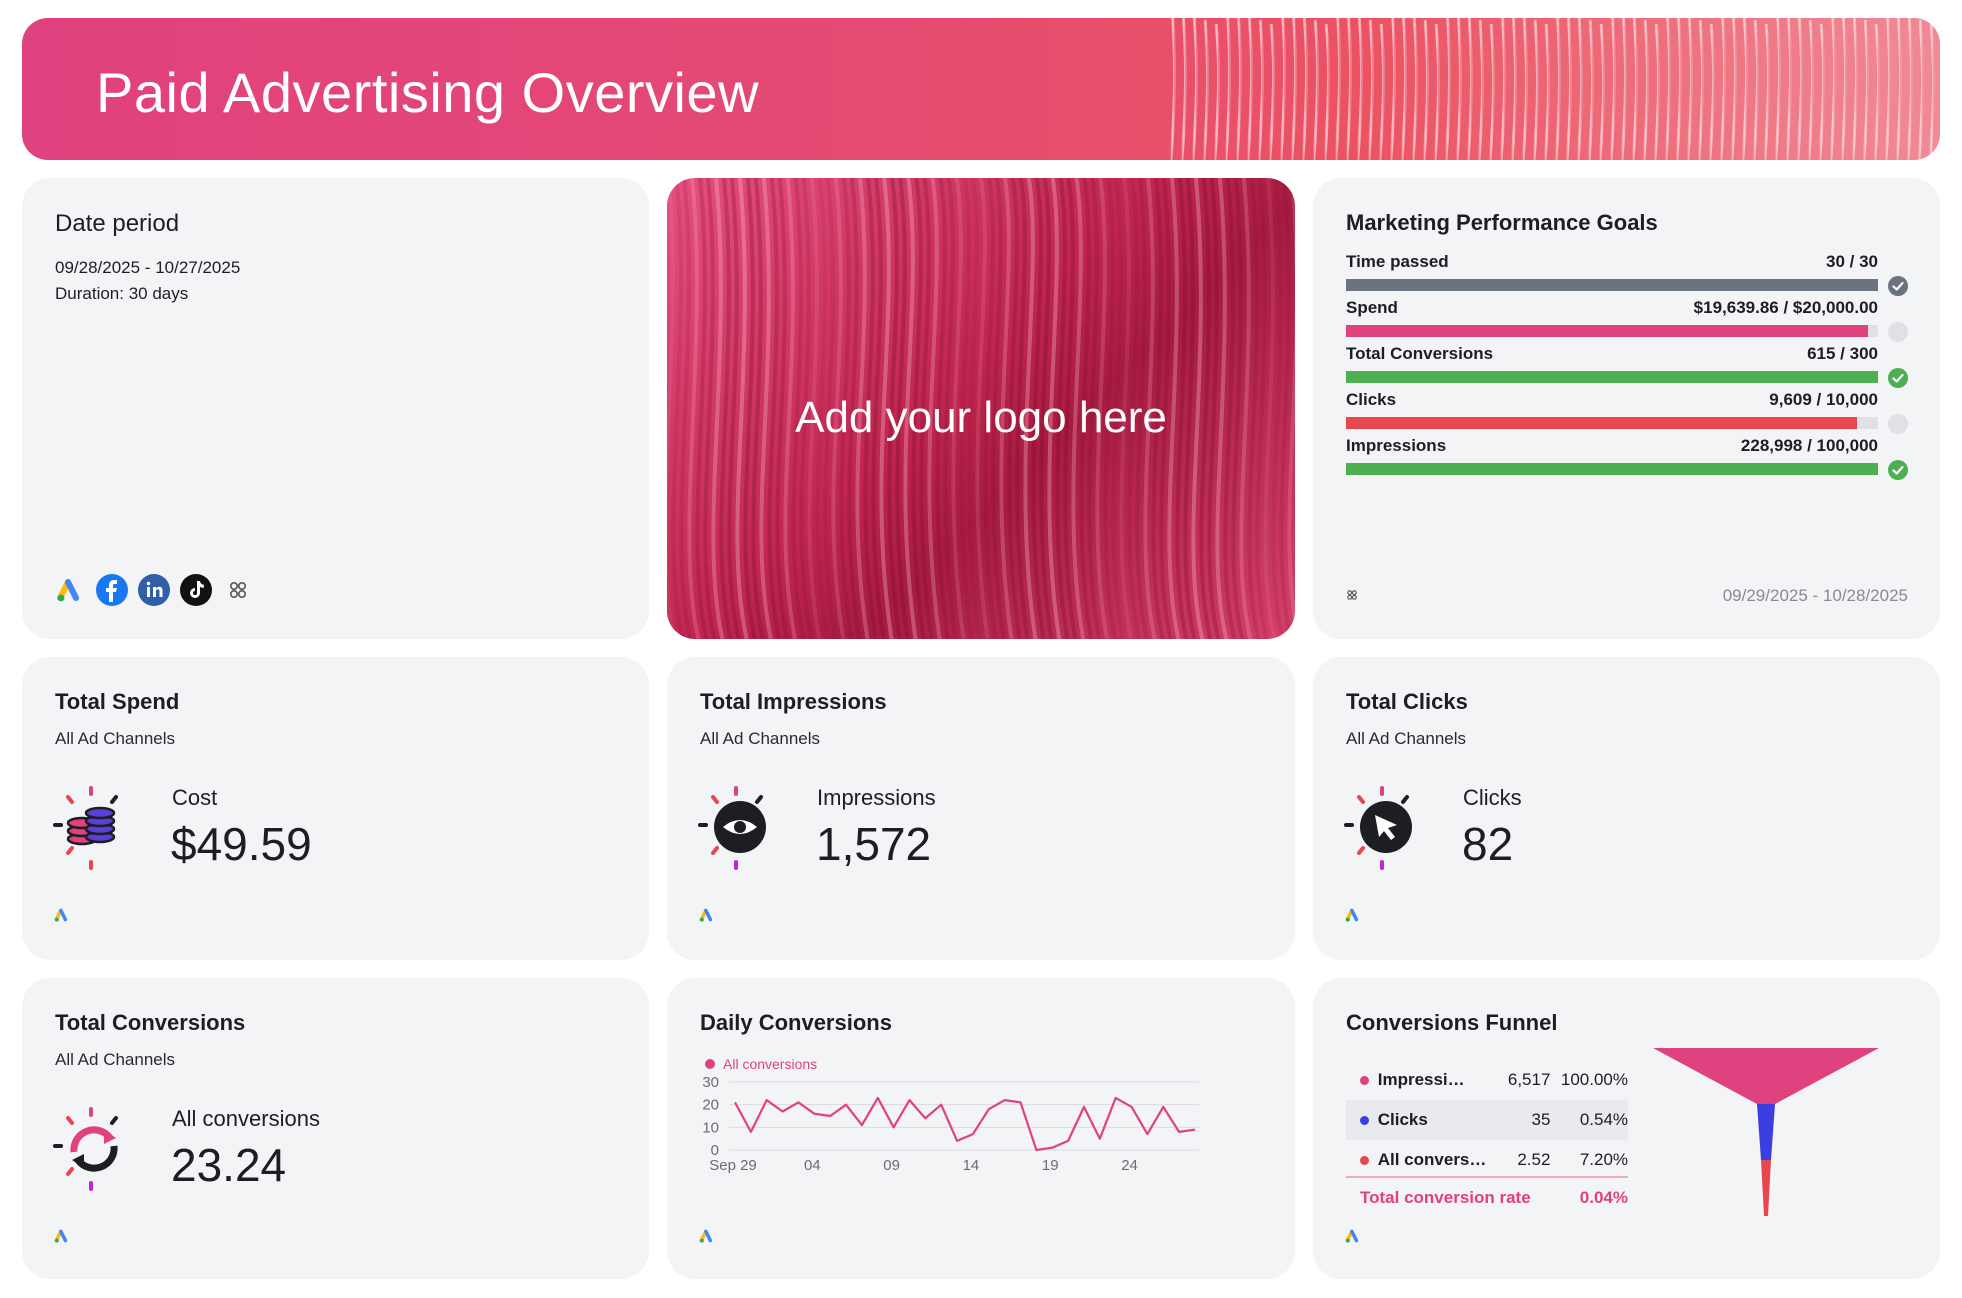 The image size is (1962, 1298). I want to click on goal-label: Clicks, so click(1371, 399).